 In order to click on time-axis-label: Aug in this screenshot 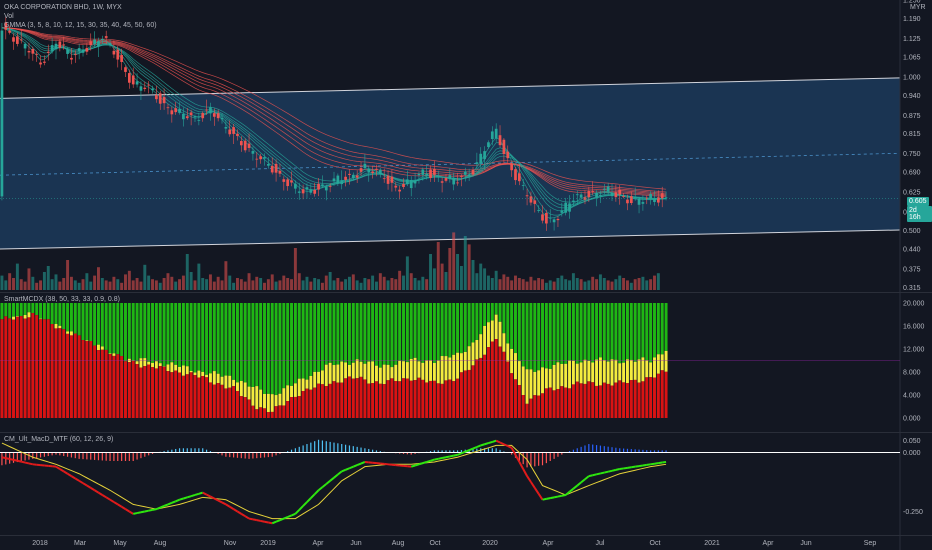, I will do `click(398, 543)`.